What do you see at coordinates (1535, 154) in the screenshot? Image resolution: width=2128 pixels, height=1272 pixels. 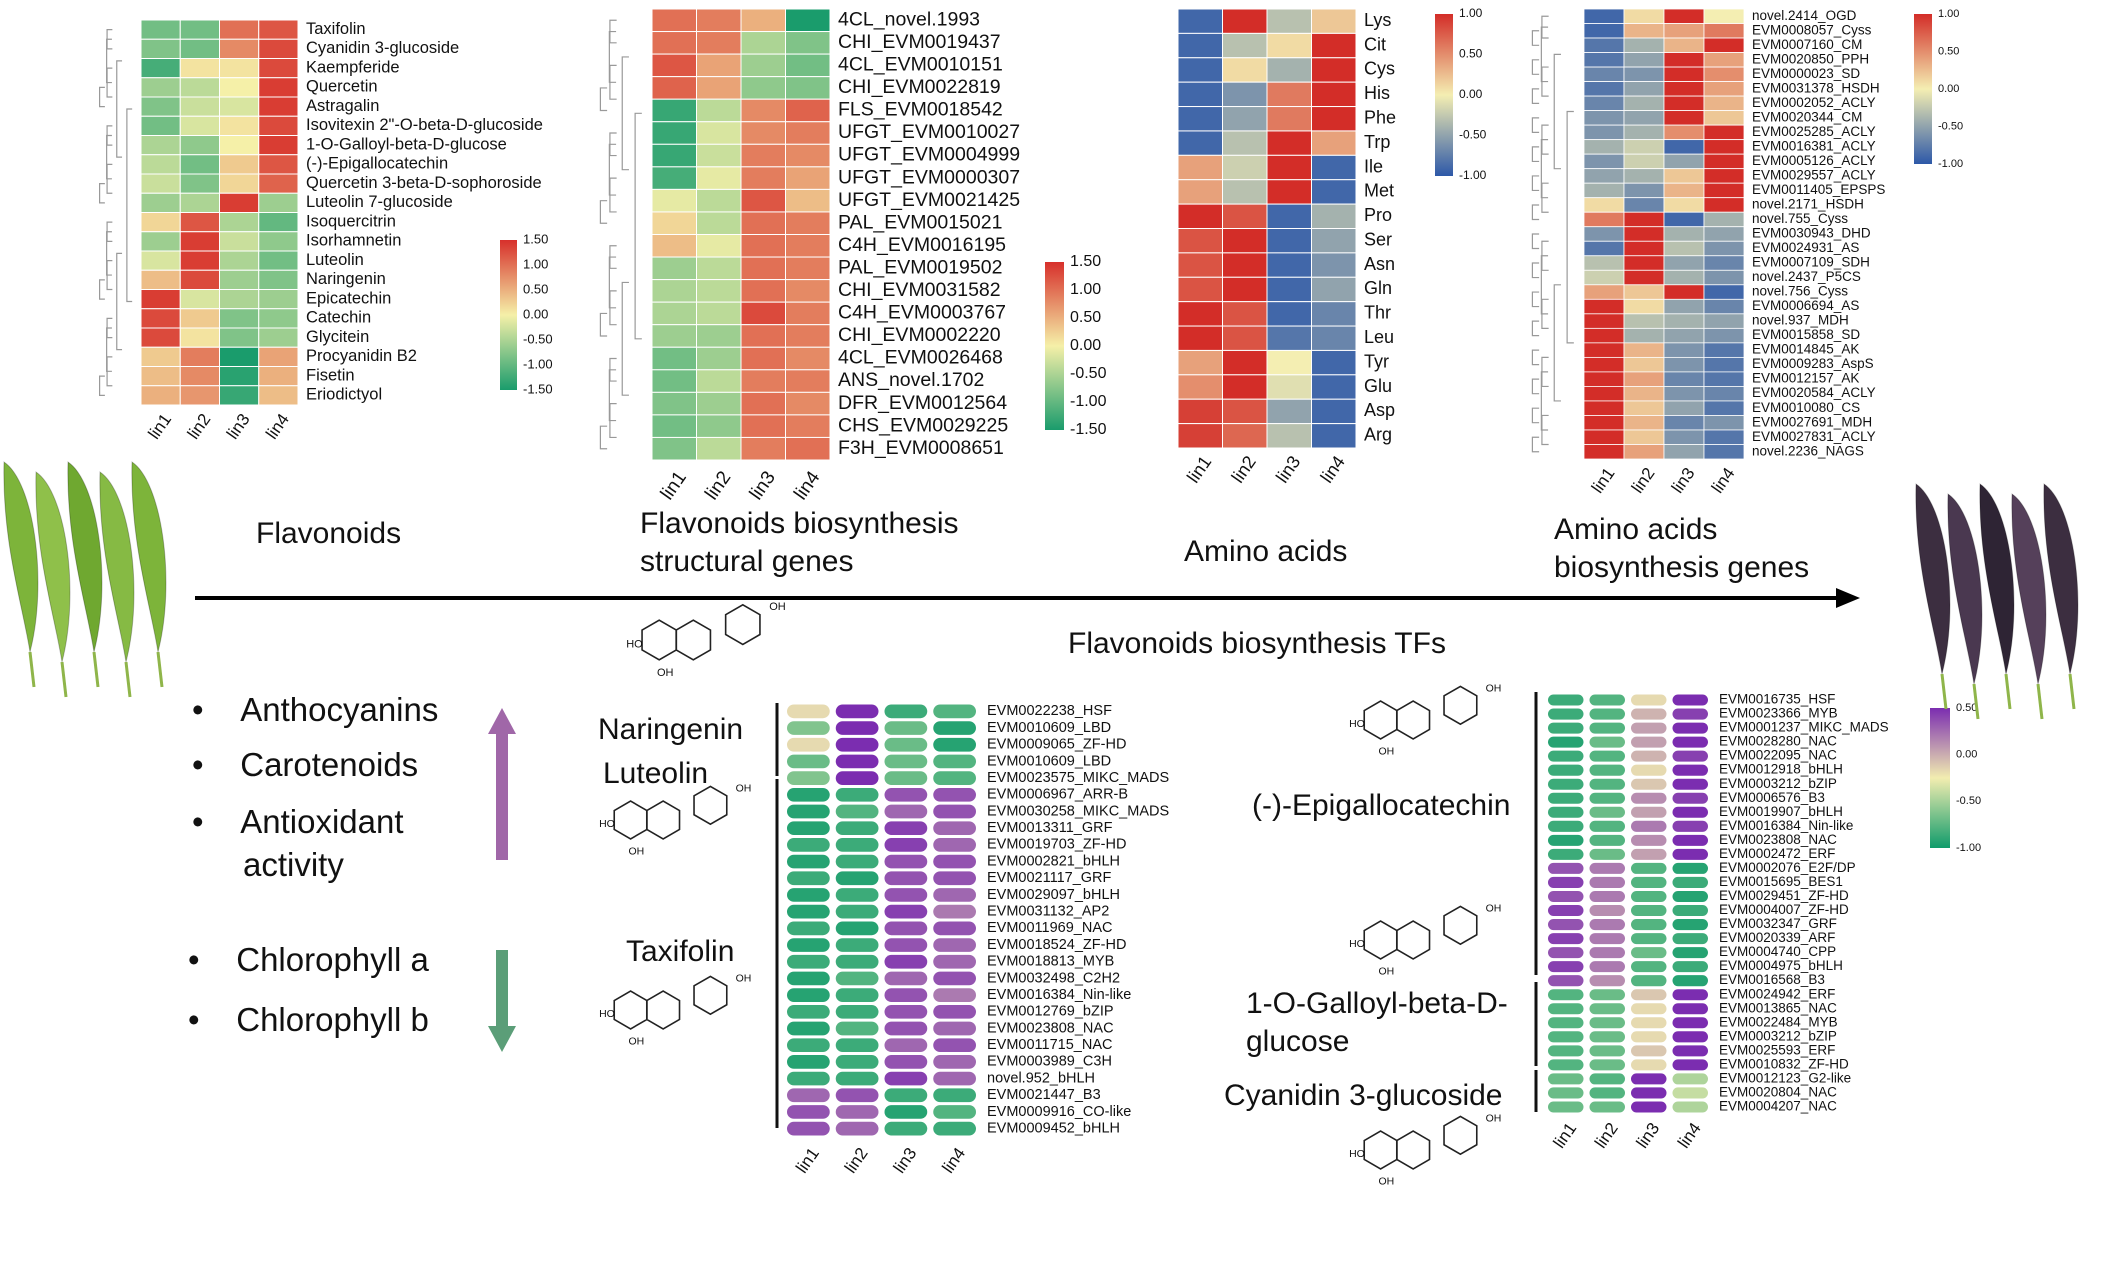 I see `aa_genes-dendro-branch` at bounding box center [1535, 154].